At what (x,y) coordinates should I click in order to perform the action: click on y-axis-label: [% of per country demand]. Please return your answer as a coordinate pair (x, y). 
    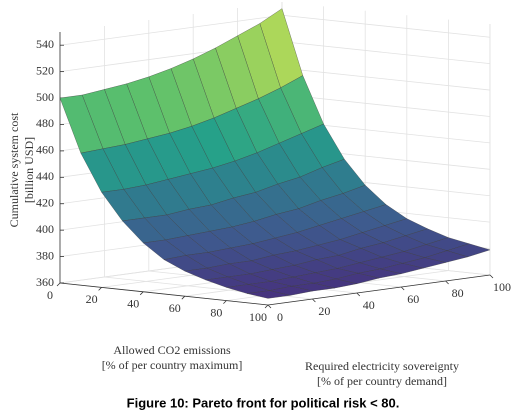
    Looking at the image, I should click on (382, 381).